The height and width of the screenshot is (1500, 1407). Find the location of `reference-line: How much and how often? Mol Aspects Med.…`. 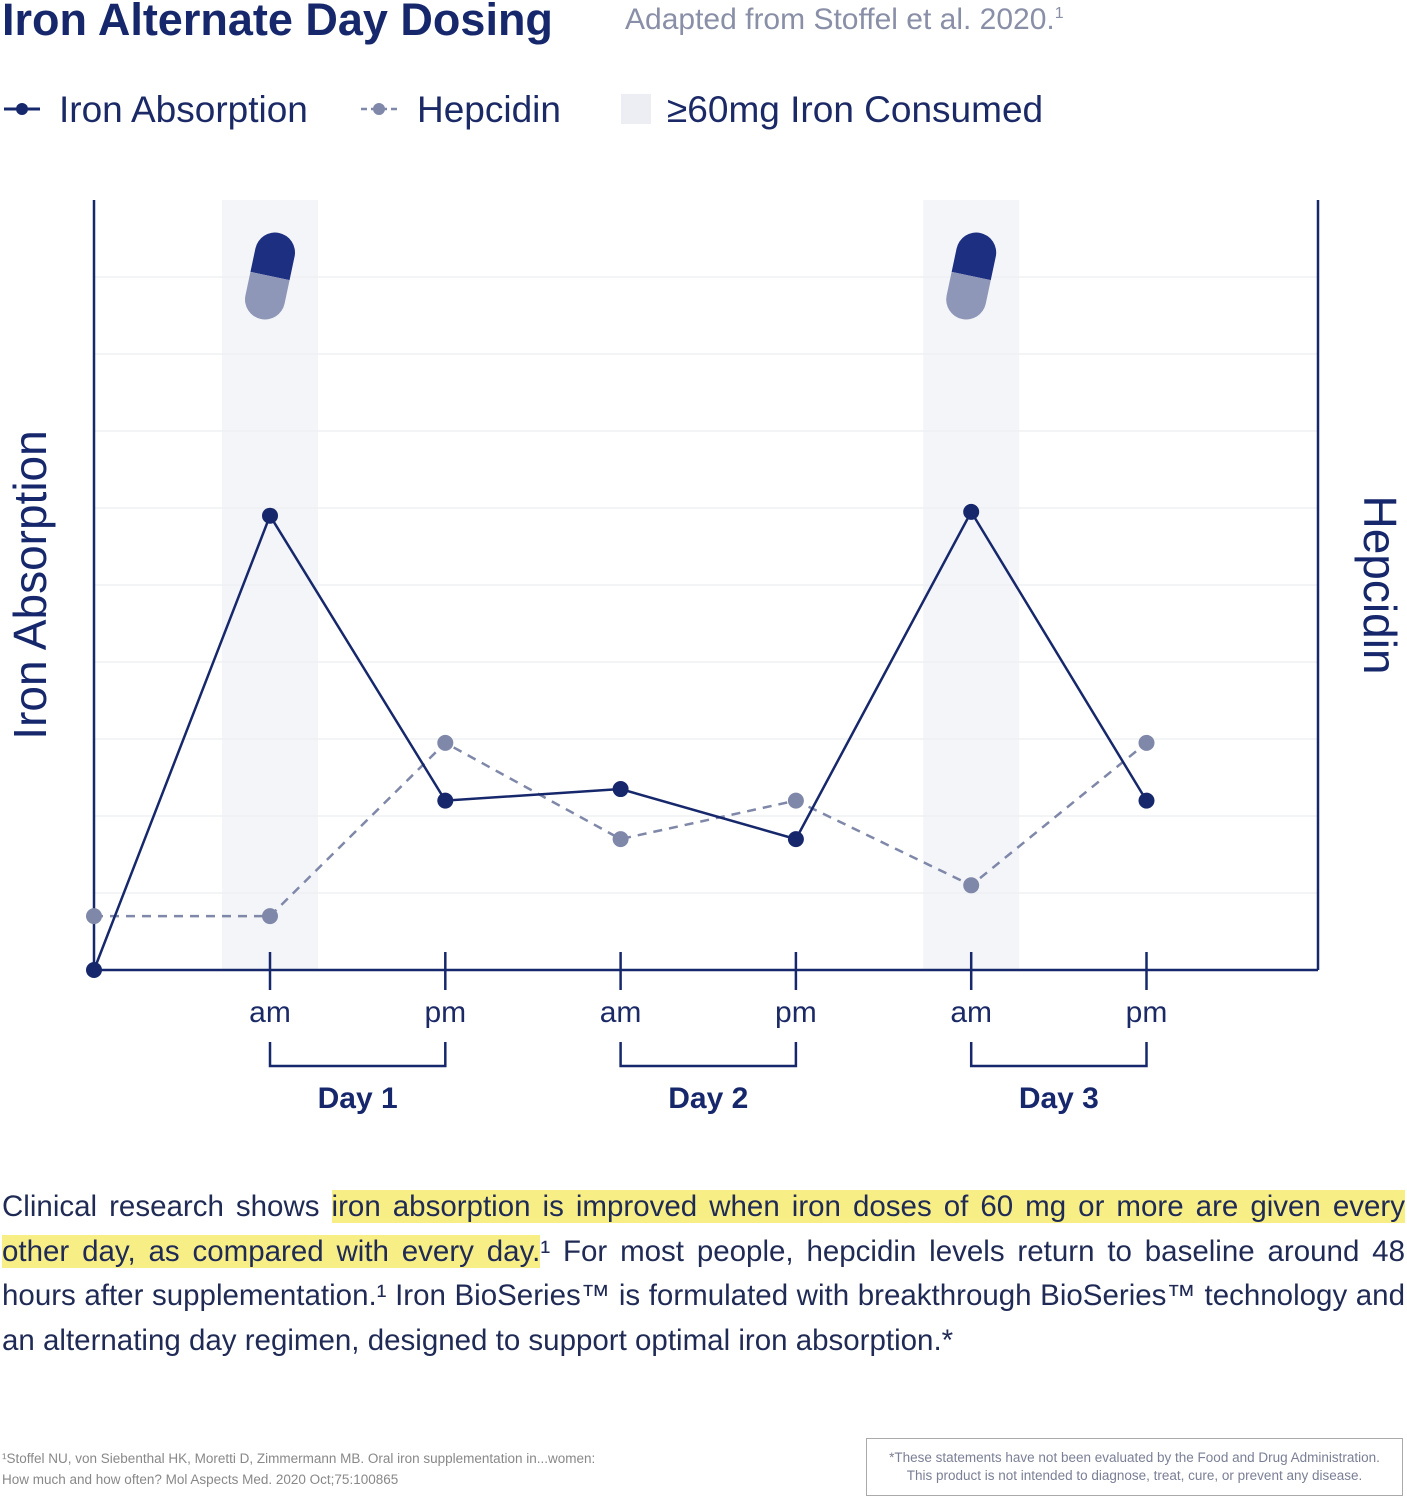

reference-line: How much and how often? Mol Aspects Med.… is located at coordinates (200, 1479).